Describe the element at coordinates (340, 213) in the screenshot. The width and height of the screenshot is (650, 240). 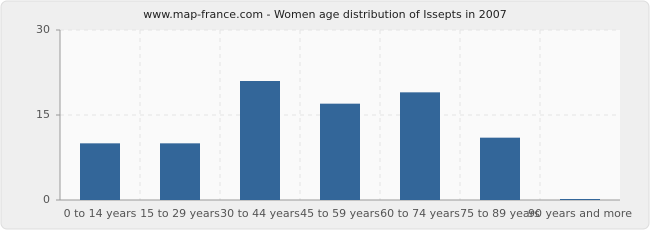
I see `x-tick-label: 45 to 59 years` at that location.